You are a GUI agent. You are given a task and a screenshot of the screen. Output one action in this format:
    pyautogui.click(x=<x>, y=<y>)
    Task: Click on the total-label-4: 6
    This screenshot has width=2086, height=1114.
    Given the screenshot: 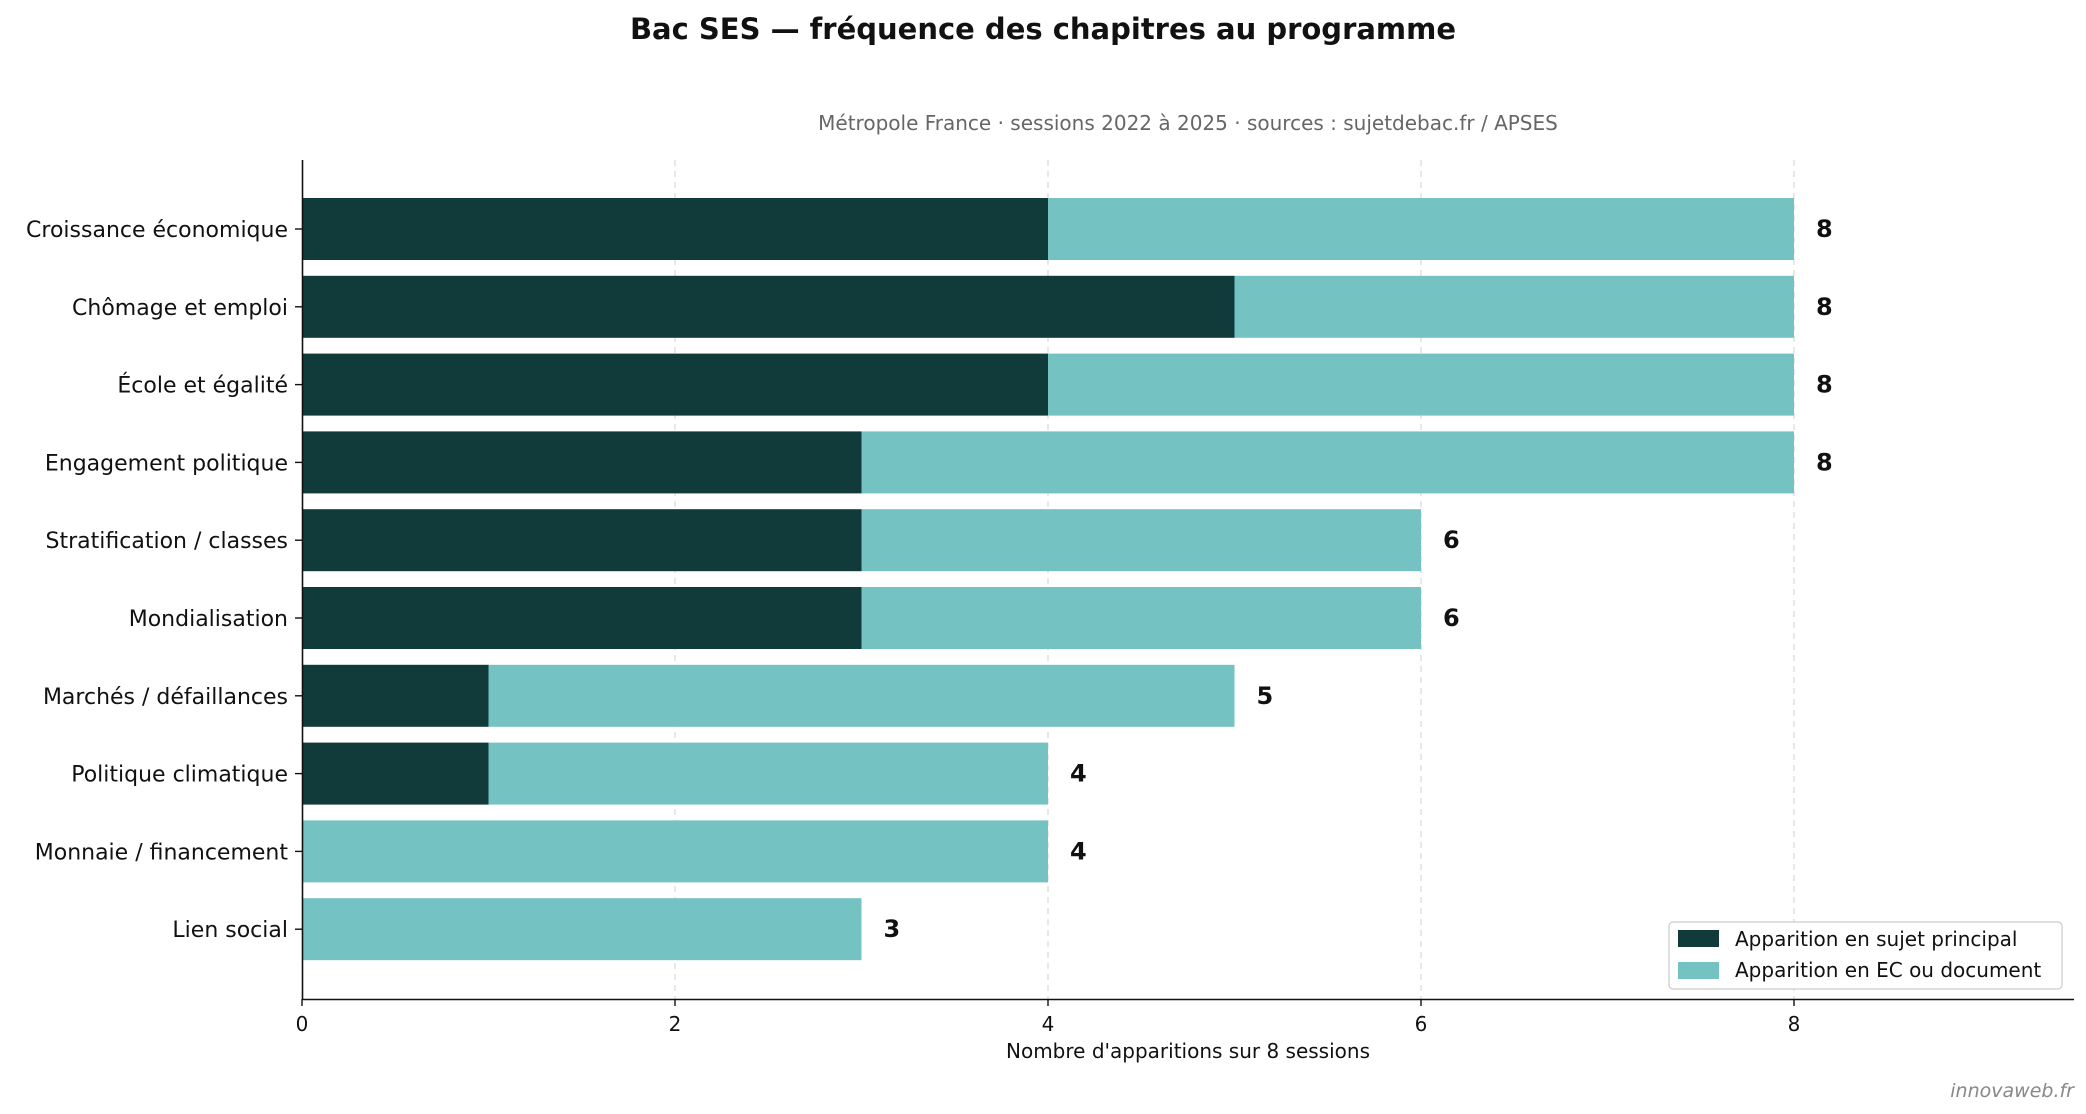 What is the action you would take?
    pyautogui.click(x=1451, y=540)
    